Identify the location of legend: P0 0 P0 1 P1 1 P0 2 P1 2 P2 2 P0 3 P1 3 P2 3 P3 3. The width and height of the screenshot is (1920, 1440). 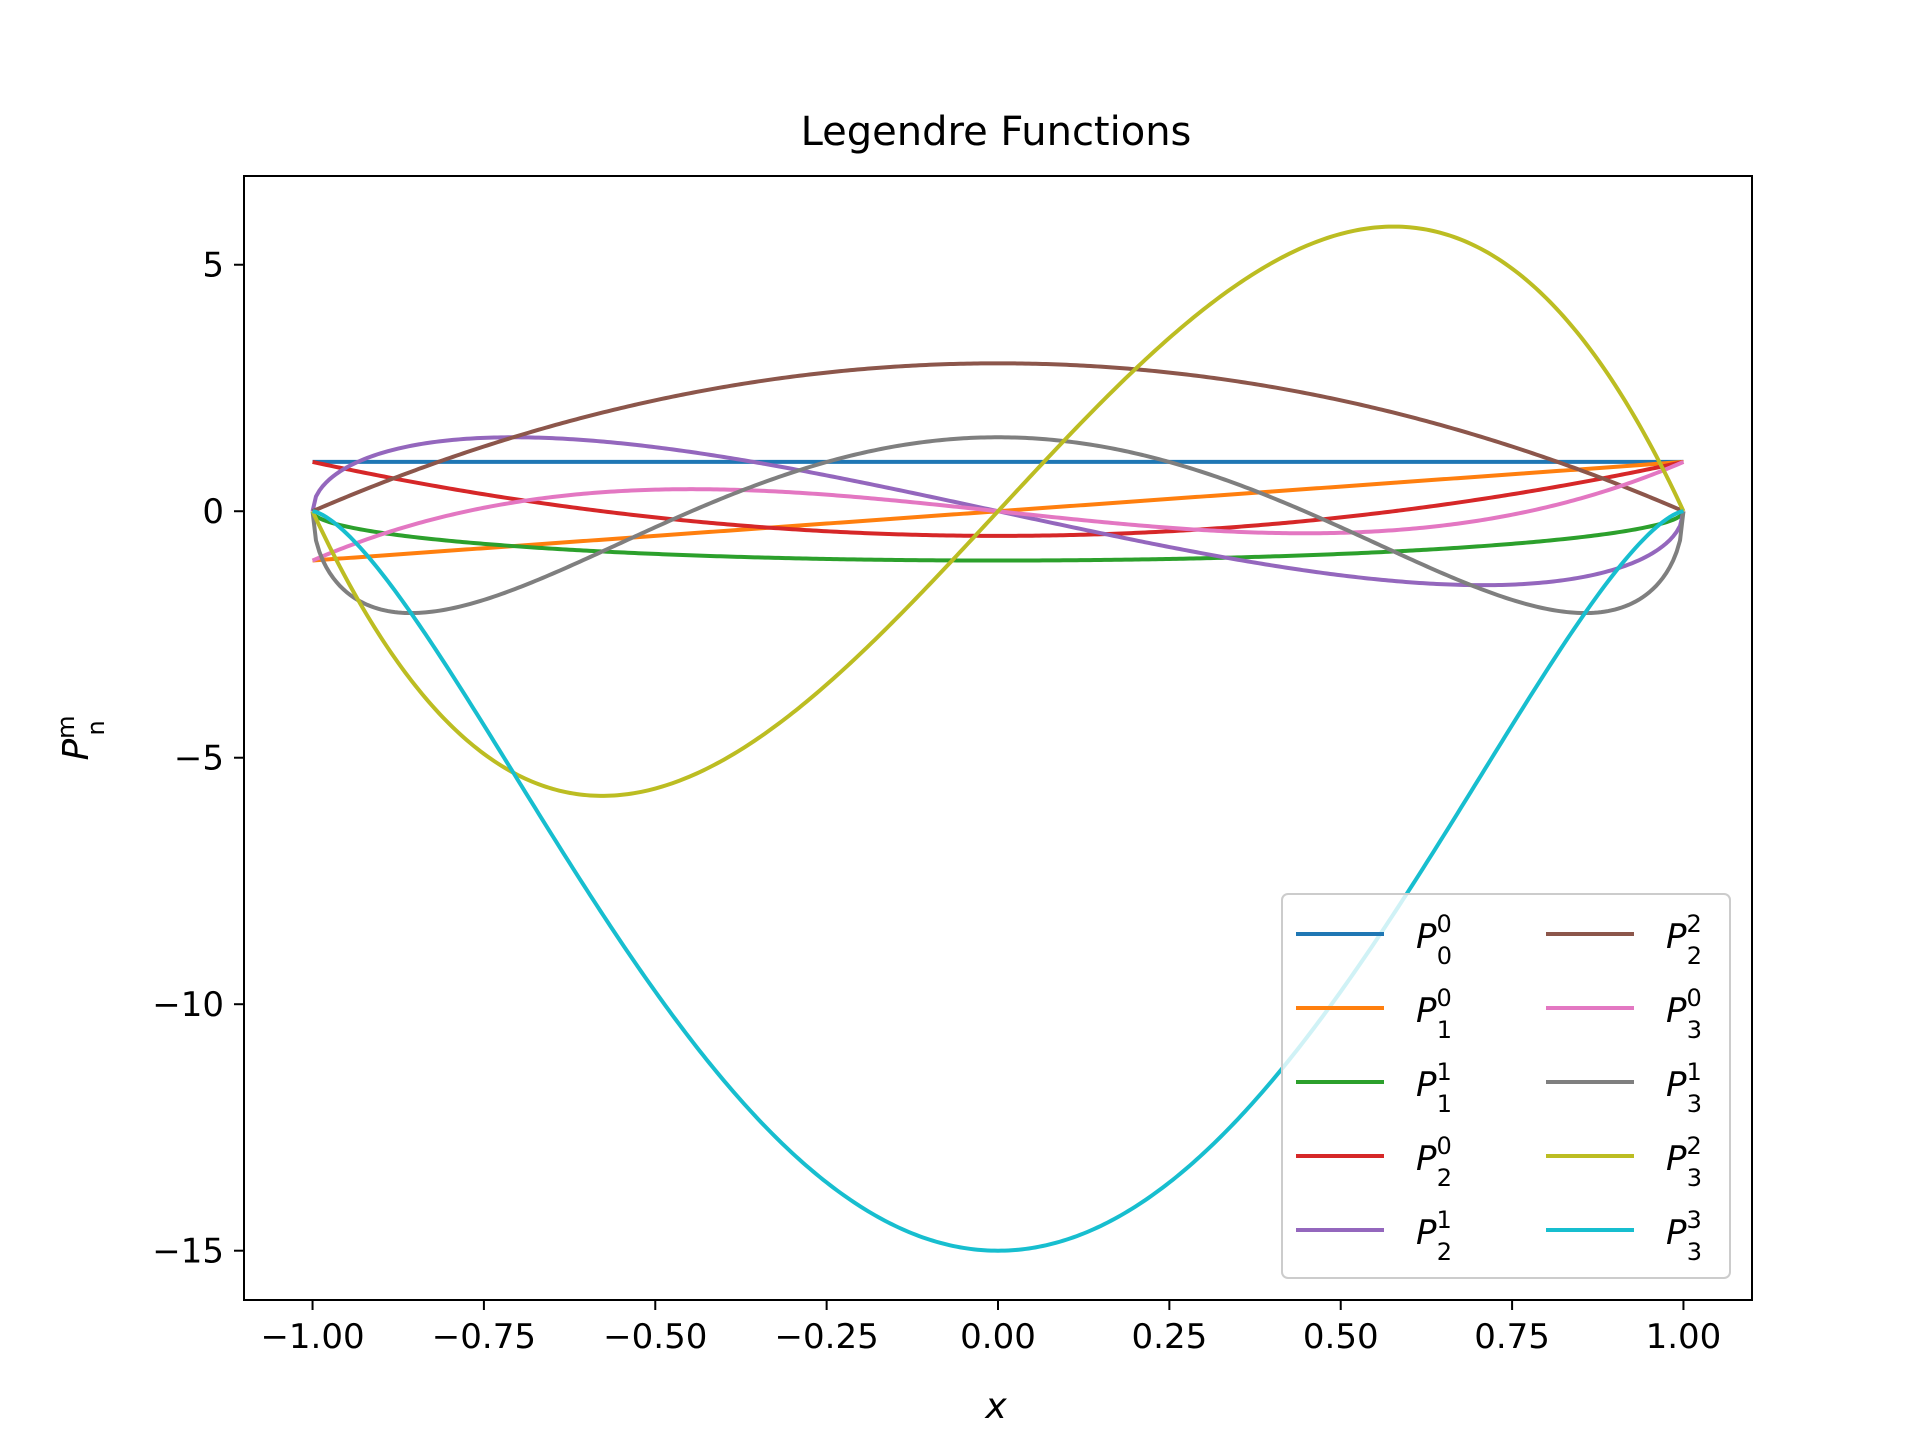
(1506, 1086).